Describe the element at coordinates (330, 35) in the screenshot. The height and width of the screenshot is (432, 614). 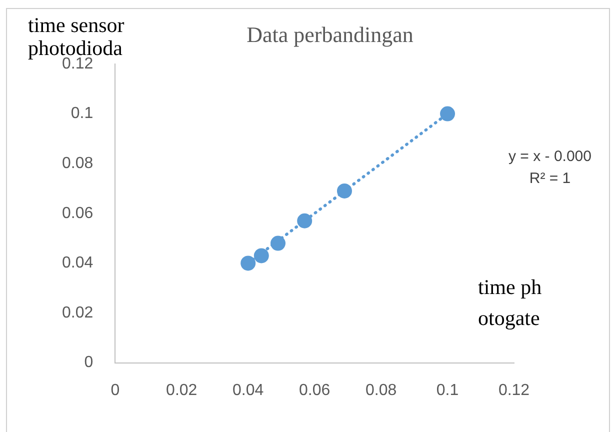
I see `chart-title: Data perbandingan` at that location.